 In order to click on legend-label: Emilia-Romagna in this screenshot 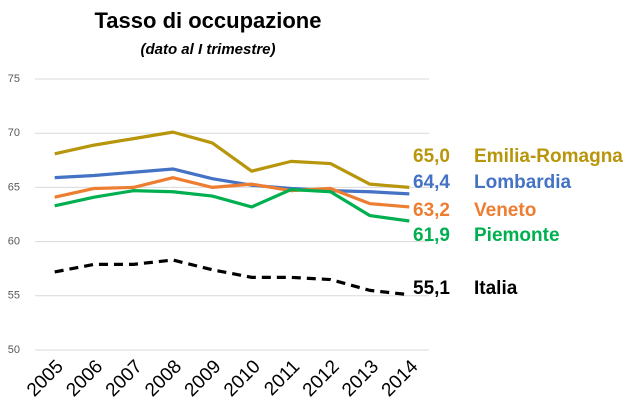, I will do `click(548, 156)`.